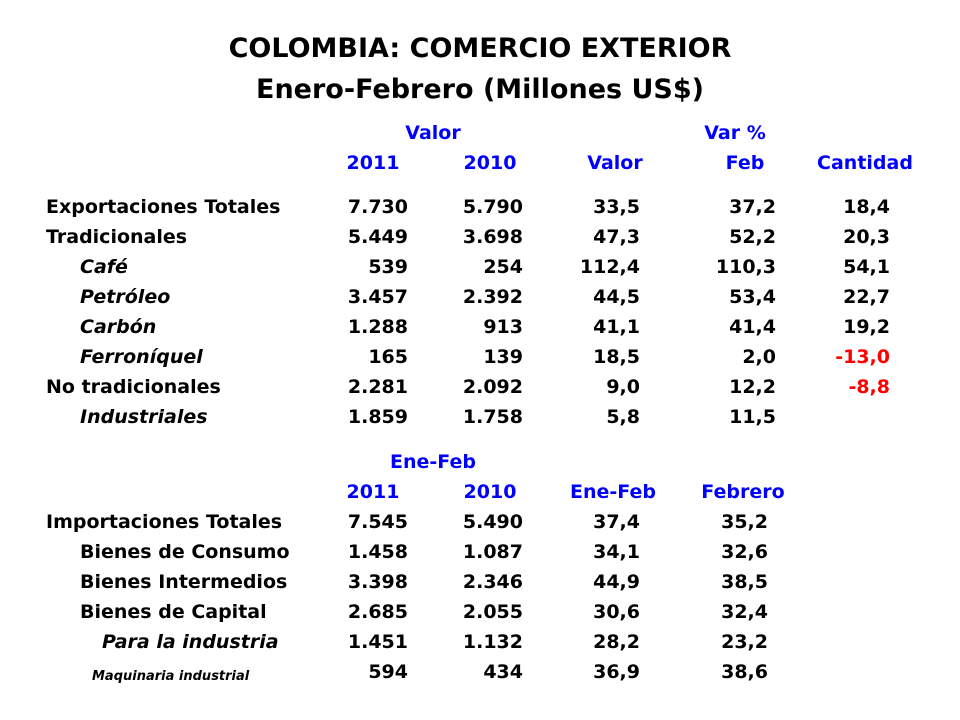 The image size is (960, 720). What do you see at coordinates (377, 207) in the screenshot?
I see `exports-cell-2011: 7.730` at bounding box center [377, 207].